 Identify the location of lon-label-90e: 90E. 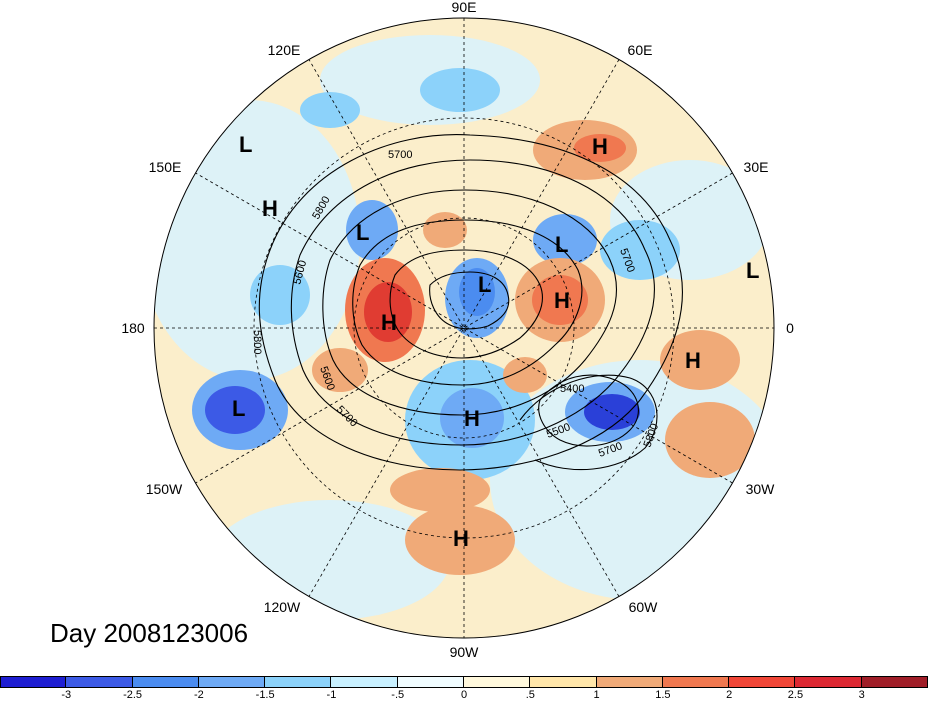
(464, 7).